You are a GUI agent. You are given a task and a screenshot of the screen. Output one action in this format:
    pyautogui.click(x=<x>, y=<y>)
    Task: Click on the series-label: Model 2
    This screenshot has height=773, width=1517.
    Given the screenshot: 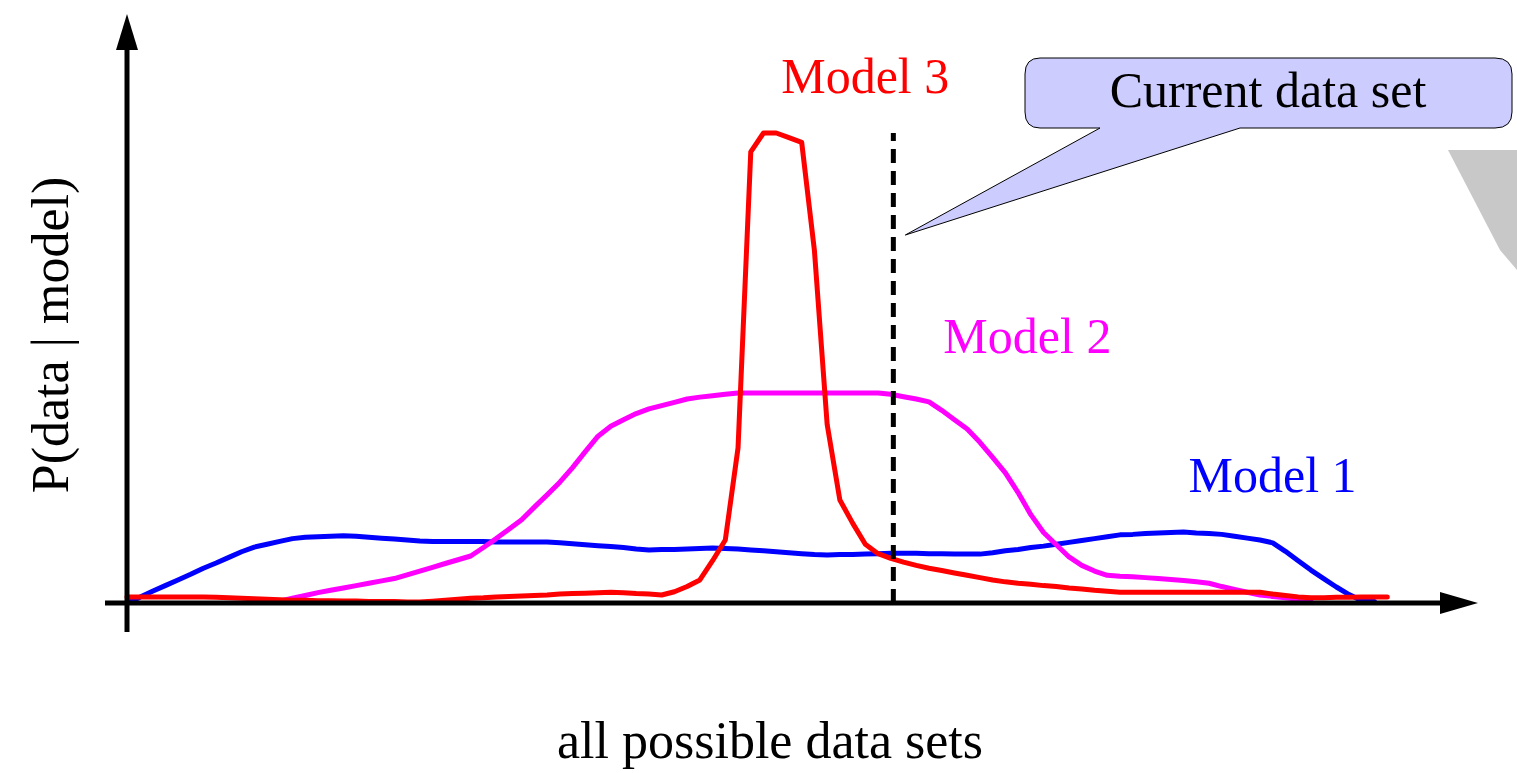 What is the action you would take?
    pyautogui.click(x=1027, y=335)
    